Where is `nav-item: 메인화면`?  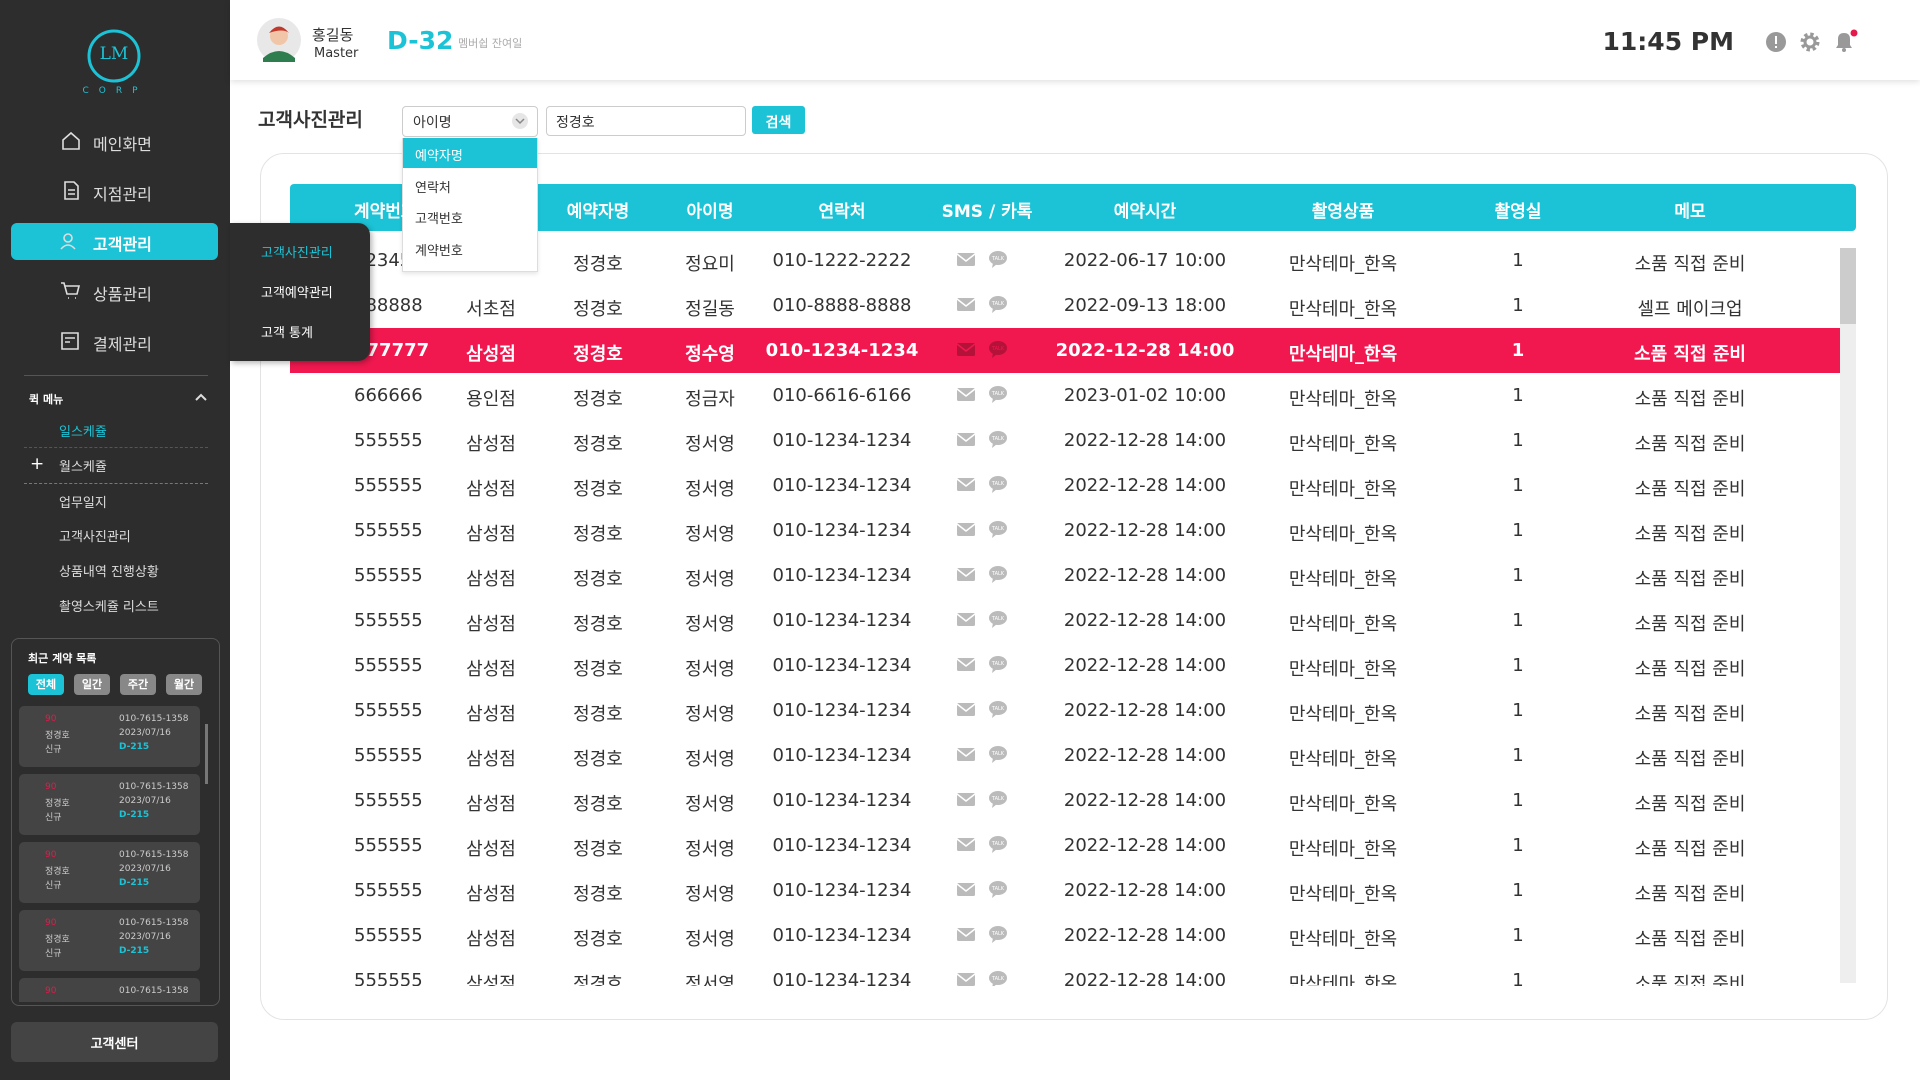 nav-item: 메인화면 is located at coordinates (122, 144).